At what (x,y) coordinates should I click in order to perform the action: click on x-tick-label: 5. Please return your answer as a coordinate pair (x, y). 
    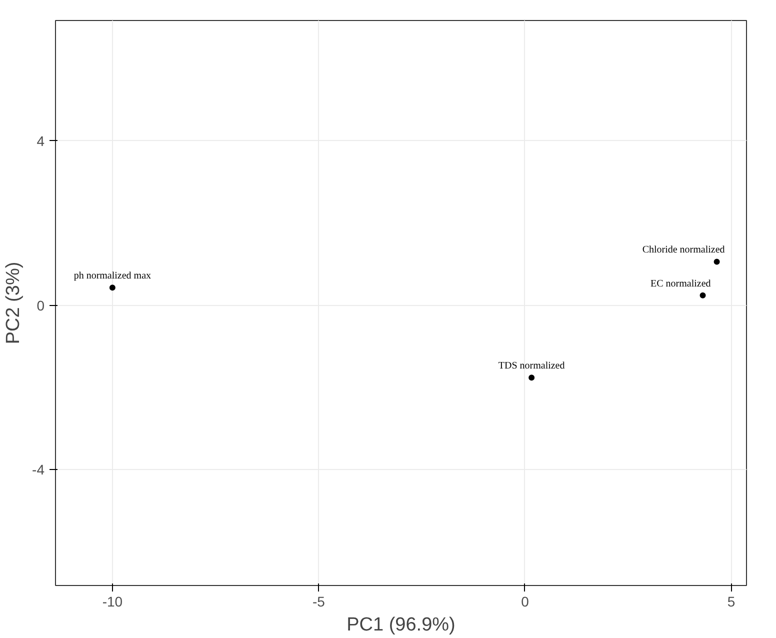
    Looking at the image, I should click on (731, 602).